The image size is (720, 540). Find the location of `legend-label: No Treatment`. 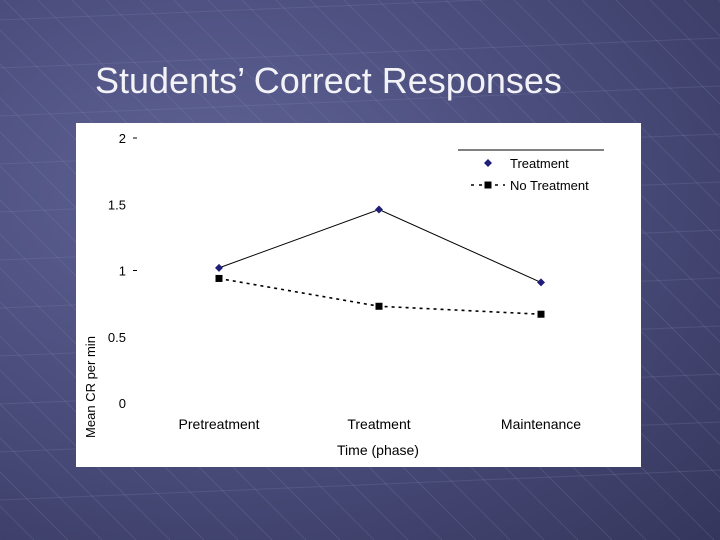

legend-label: No Treatment is located at coordinates (549, 185).